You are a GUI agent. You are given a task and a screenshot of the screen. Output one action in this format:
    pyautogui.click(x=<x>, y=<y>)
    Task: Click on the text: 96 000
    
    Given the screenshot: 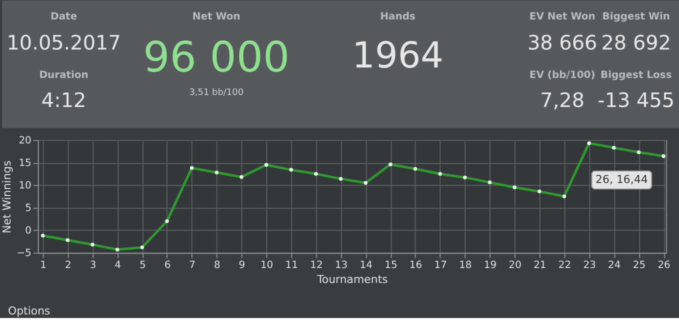 What is the action you would take?
    pyautogui.click(x=216, y=57)
    